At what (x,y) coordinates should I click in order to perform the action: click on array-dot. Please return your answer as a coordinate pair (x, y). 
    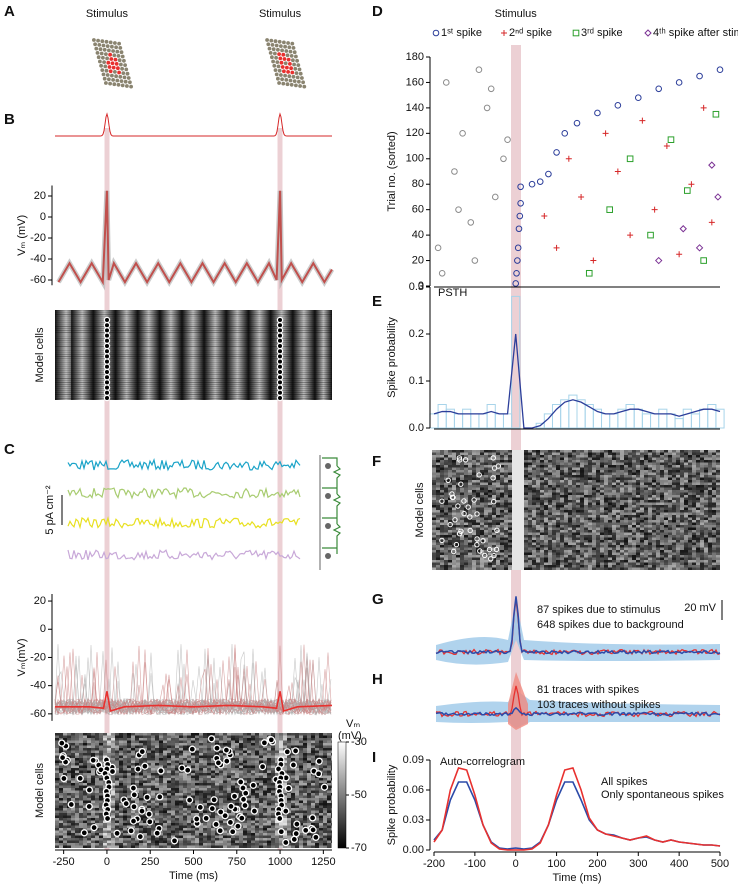
    Looking at the image, I should click on (107, 58).